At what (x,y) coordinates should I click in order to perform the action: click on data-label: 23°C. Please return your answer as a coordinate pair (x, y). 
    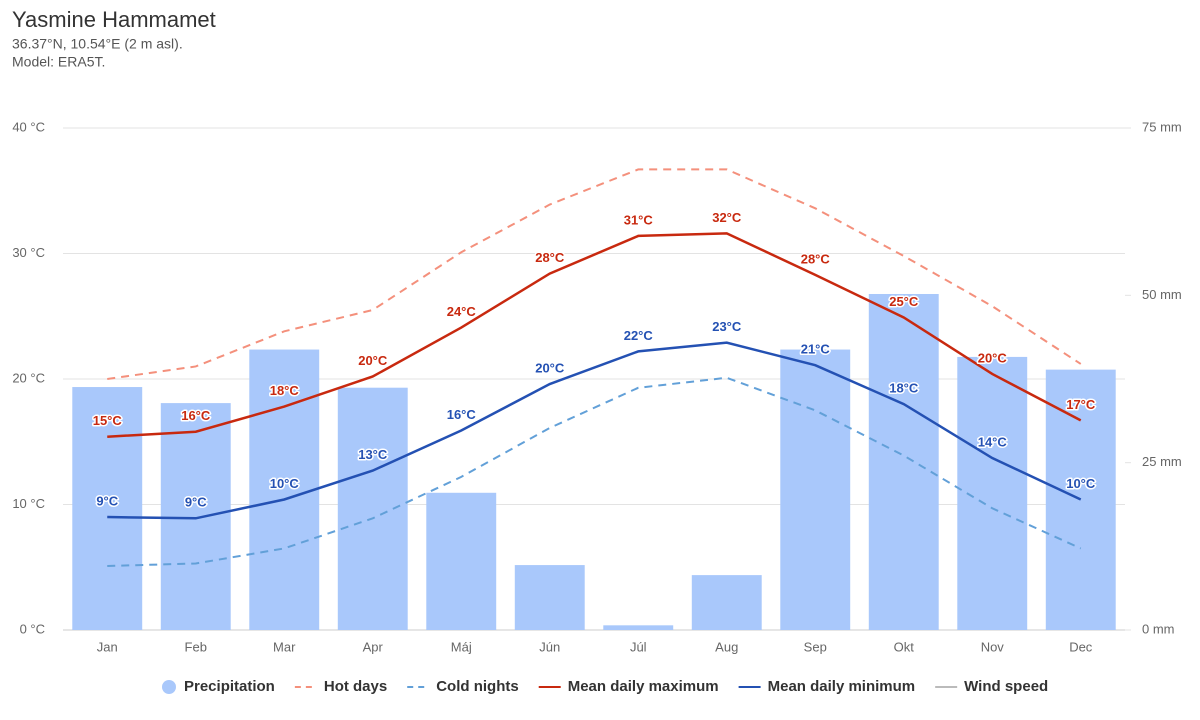
    Looking at the image, I should click on (727, 326).